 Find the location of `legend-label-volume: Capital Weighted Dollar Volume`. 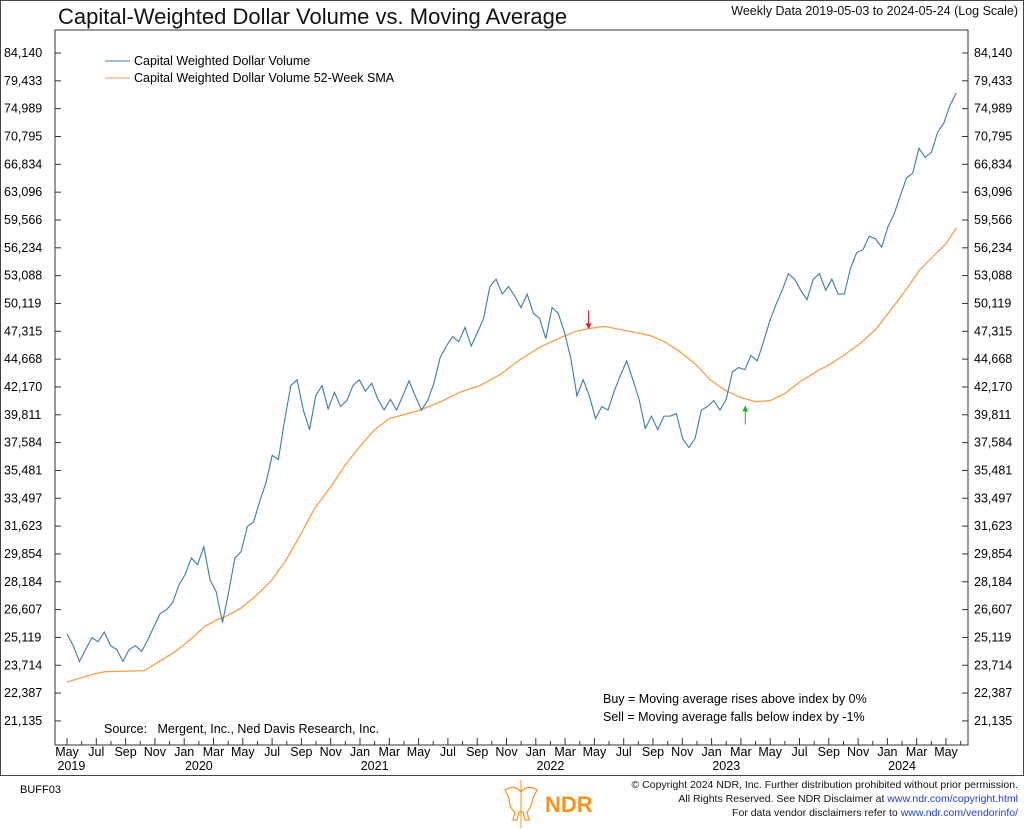

legend-label-volume: Capital Weighted Dollar Volume is located at coordinates (222, 61).